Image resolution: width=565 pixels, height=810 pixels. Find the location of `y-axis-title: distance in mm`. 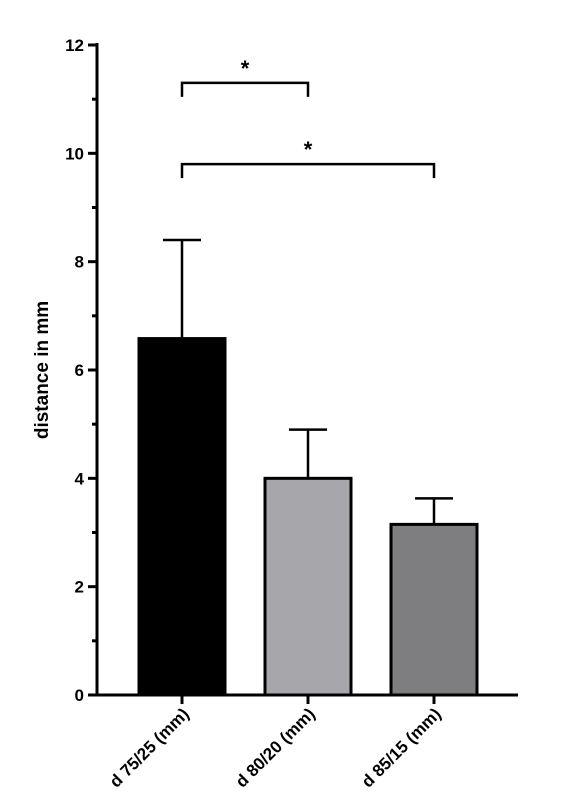

y-axis-title: distance in mm is located at coordinates (42, 370).